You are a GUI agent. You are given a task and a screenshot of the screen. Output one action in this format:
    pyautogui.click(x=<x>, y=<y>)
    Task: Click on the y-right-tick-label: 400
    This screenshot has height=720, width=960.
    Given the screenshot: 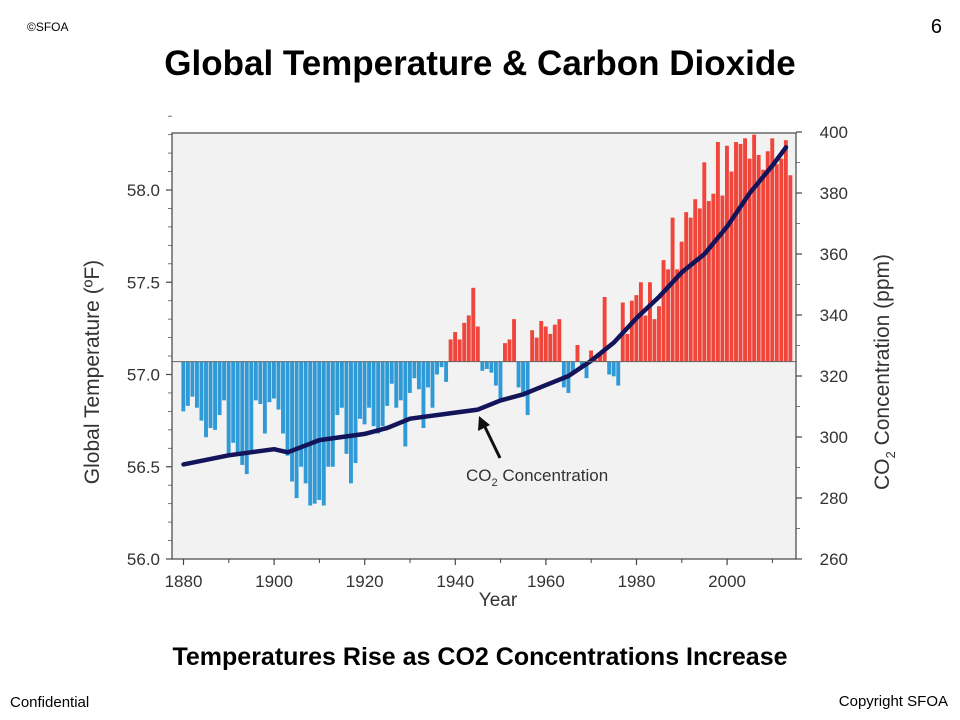 What is the action you would take?
    pyautogui.click(x=834, y=132)
    